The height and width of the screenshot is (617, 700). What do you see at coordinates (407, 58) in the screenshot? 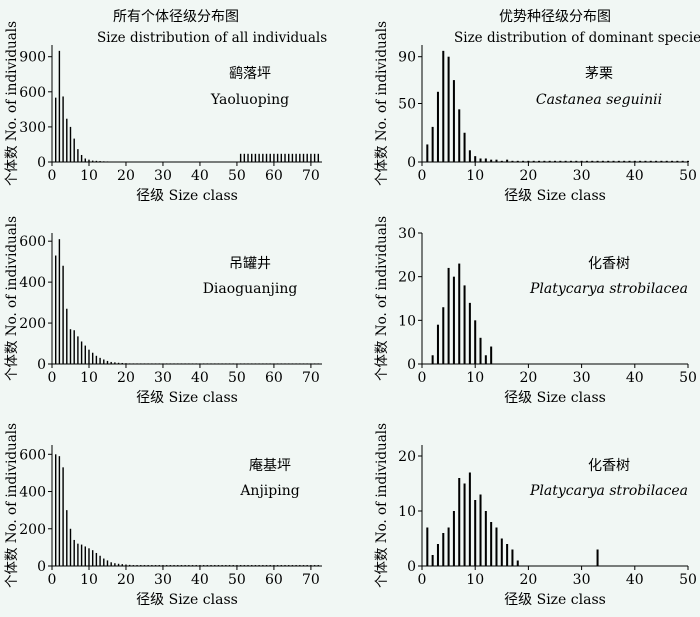
I see `y-tick-label: 90` at bounding box center [407, 58].